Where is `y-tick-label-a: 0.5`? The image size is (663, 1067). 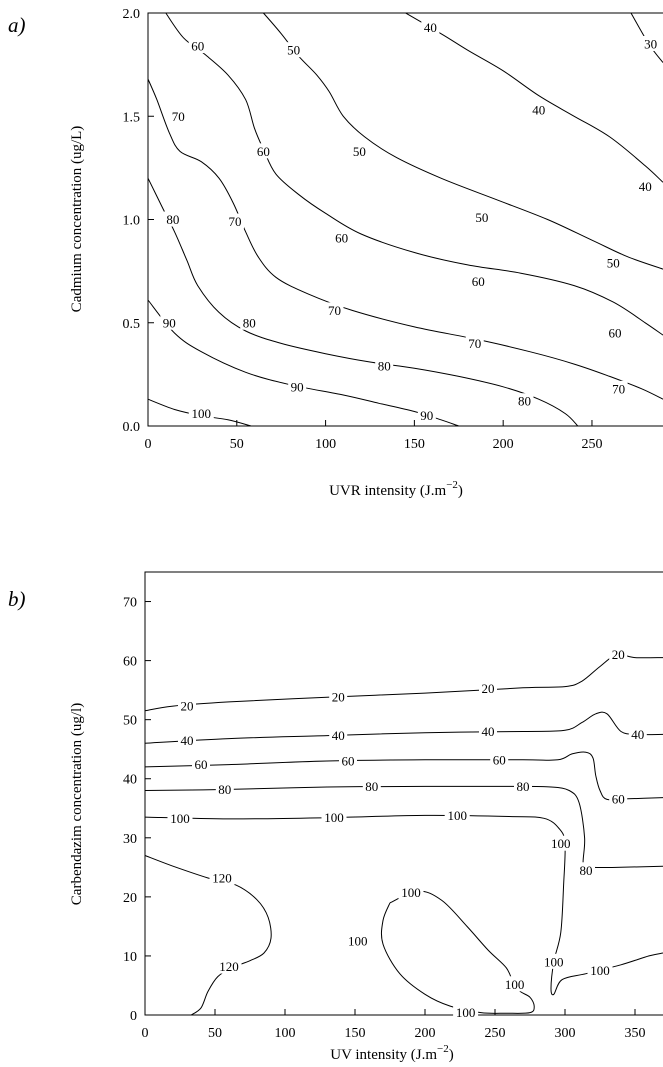 y-tick-label-a: 0.5 is located at coordinates (132, 324).